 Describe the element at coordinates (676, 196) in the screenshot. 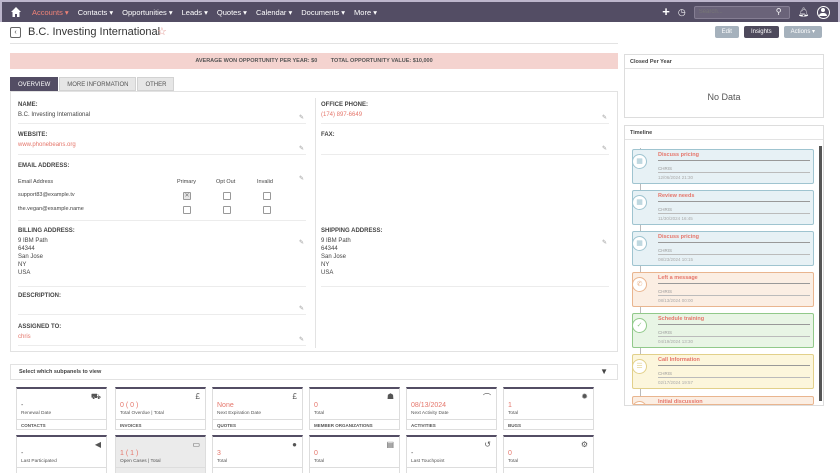

I see `timeline-item-title: Review needs` at that location.